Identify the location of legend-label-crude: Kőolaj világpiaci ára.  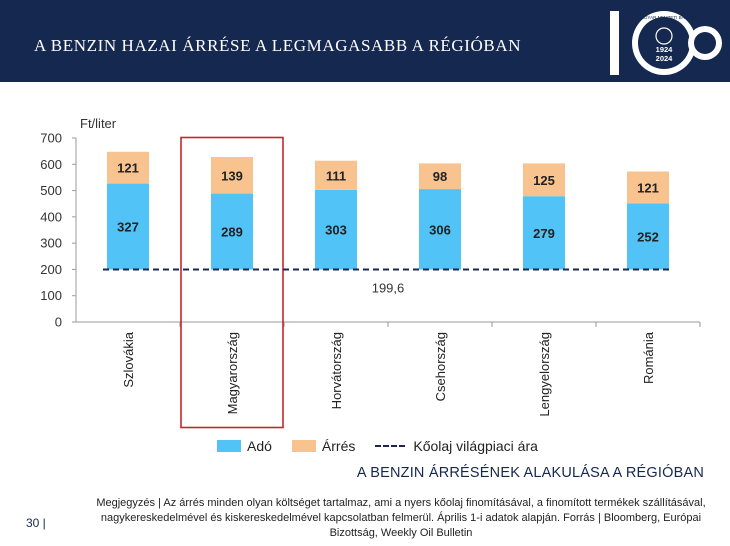
(475, 446).